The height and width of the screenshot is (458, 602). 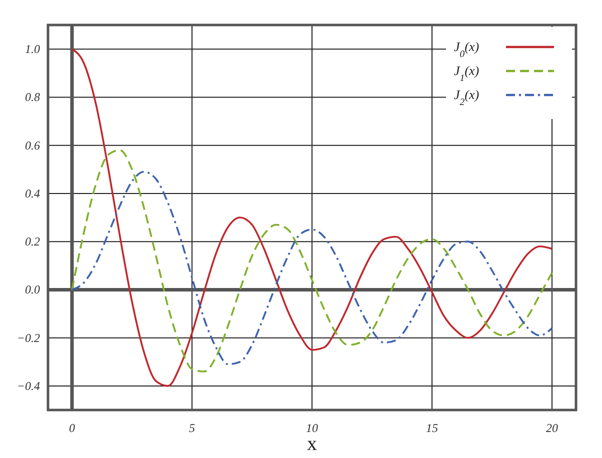 I want to click on legend-label: J$_{2}$(x), so click(x=467, y=97).